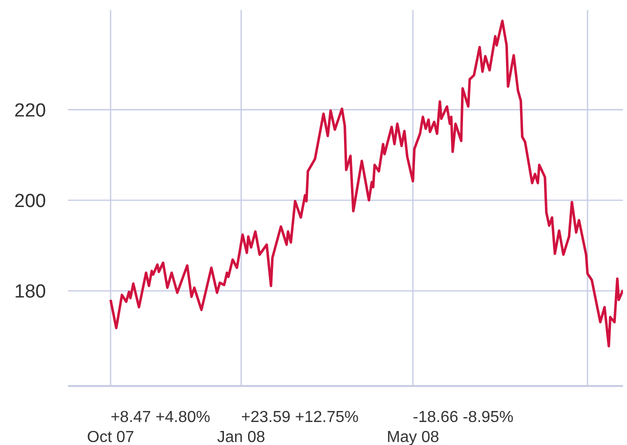  Describe the element at coordinates (160, 417) in the screenshot. I see `text: +8.47 +4.80%` at that location.